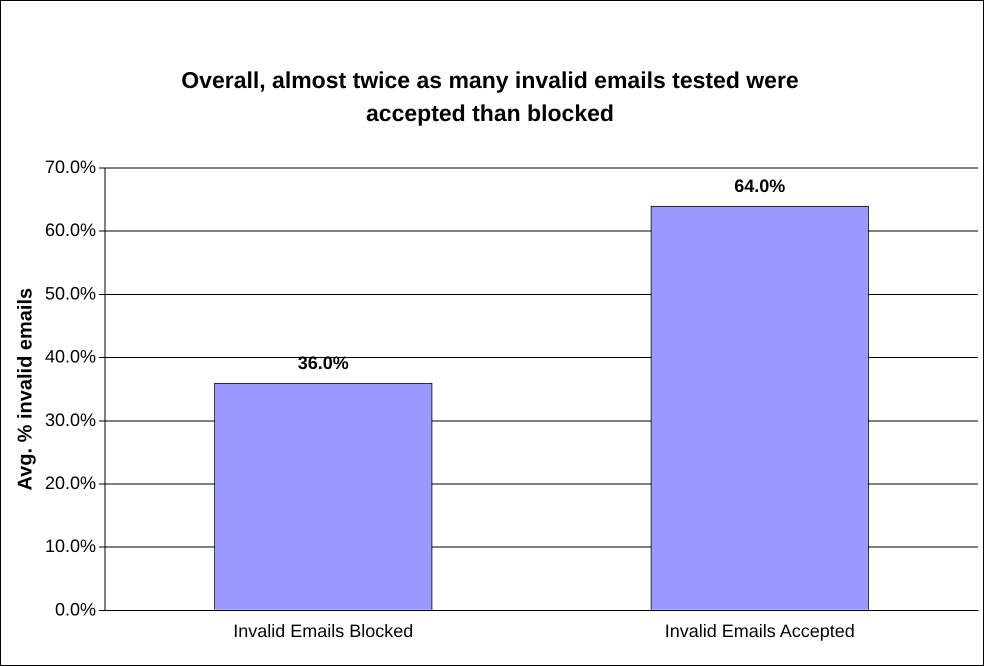  What do you see at coordinates (25, 389) in the screenshot?
I see `y-axis-title: Avg. % invalid emails` at bounding box center [25, 389].